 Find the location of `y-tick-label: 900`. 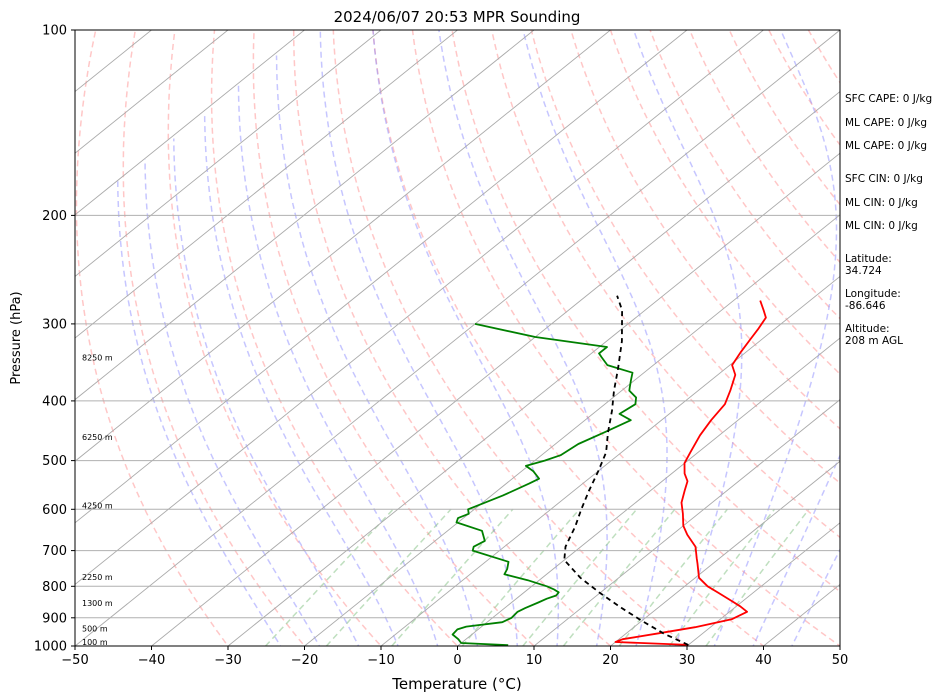

y-tick-label: 900 is located at coordinates (54, 618).